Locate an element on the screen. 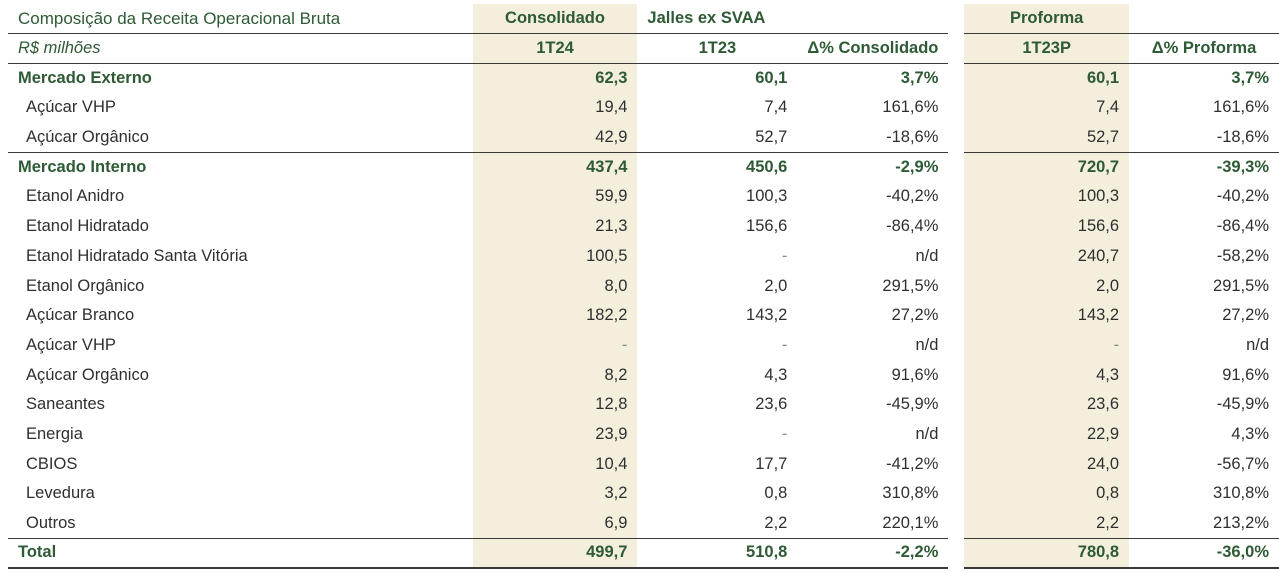  value-delta-proforma: -56,7% is located at coordinates (1242, 463).